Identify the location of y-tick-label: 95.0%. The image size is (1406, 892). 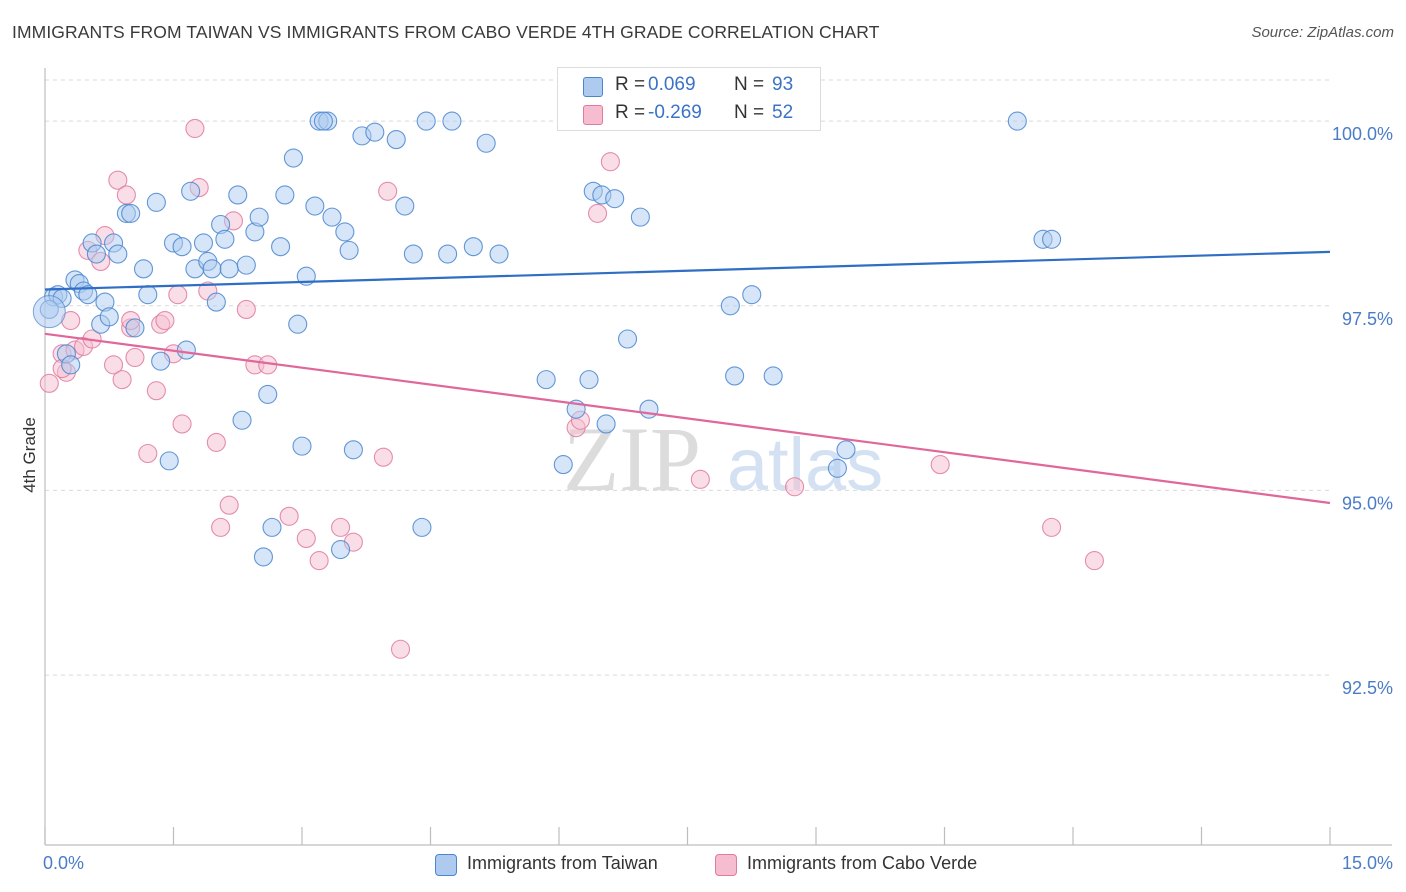
(1367, 503).